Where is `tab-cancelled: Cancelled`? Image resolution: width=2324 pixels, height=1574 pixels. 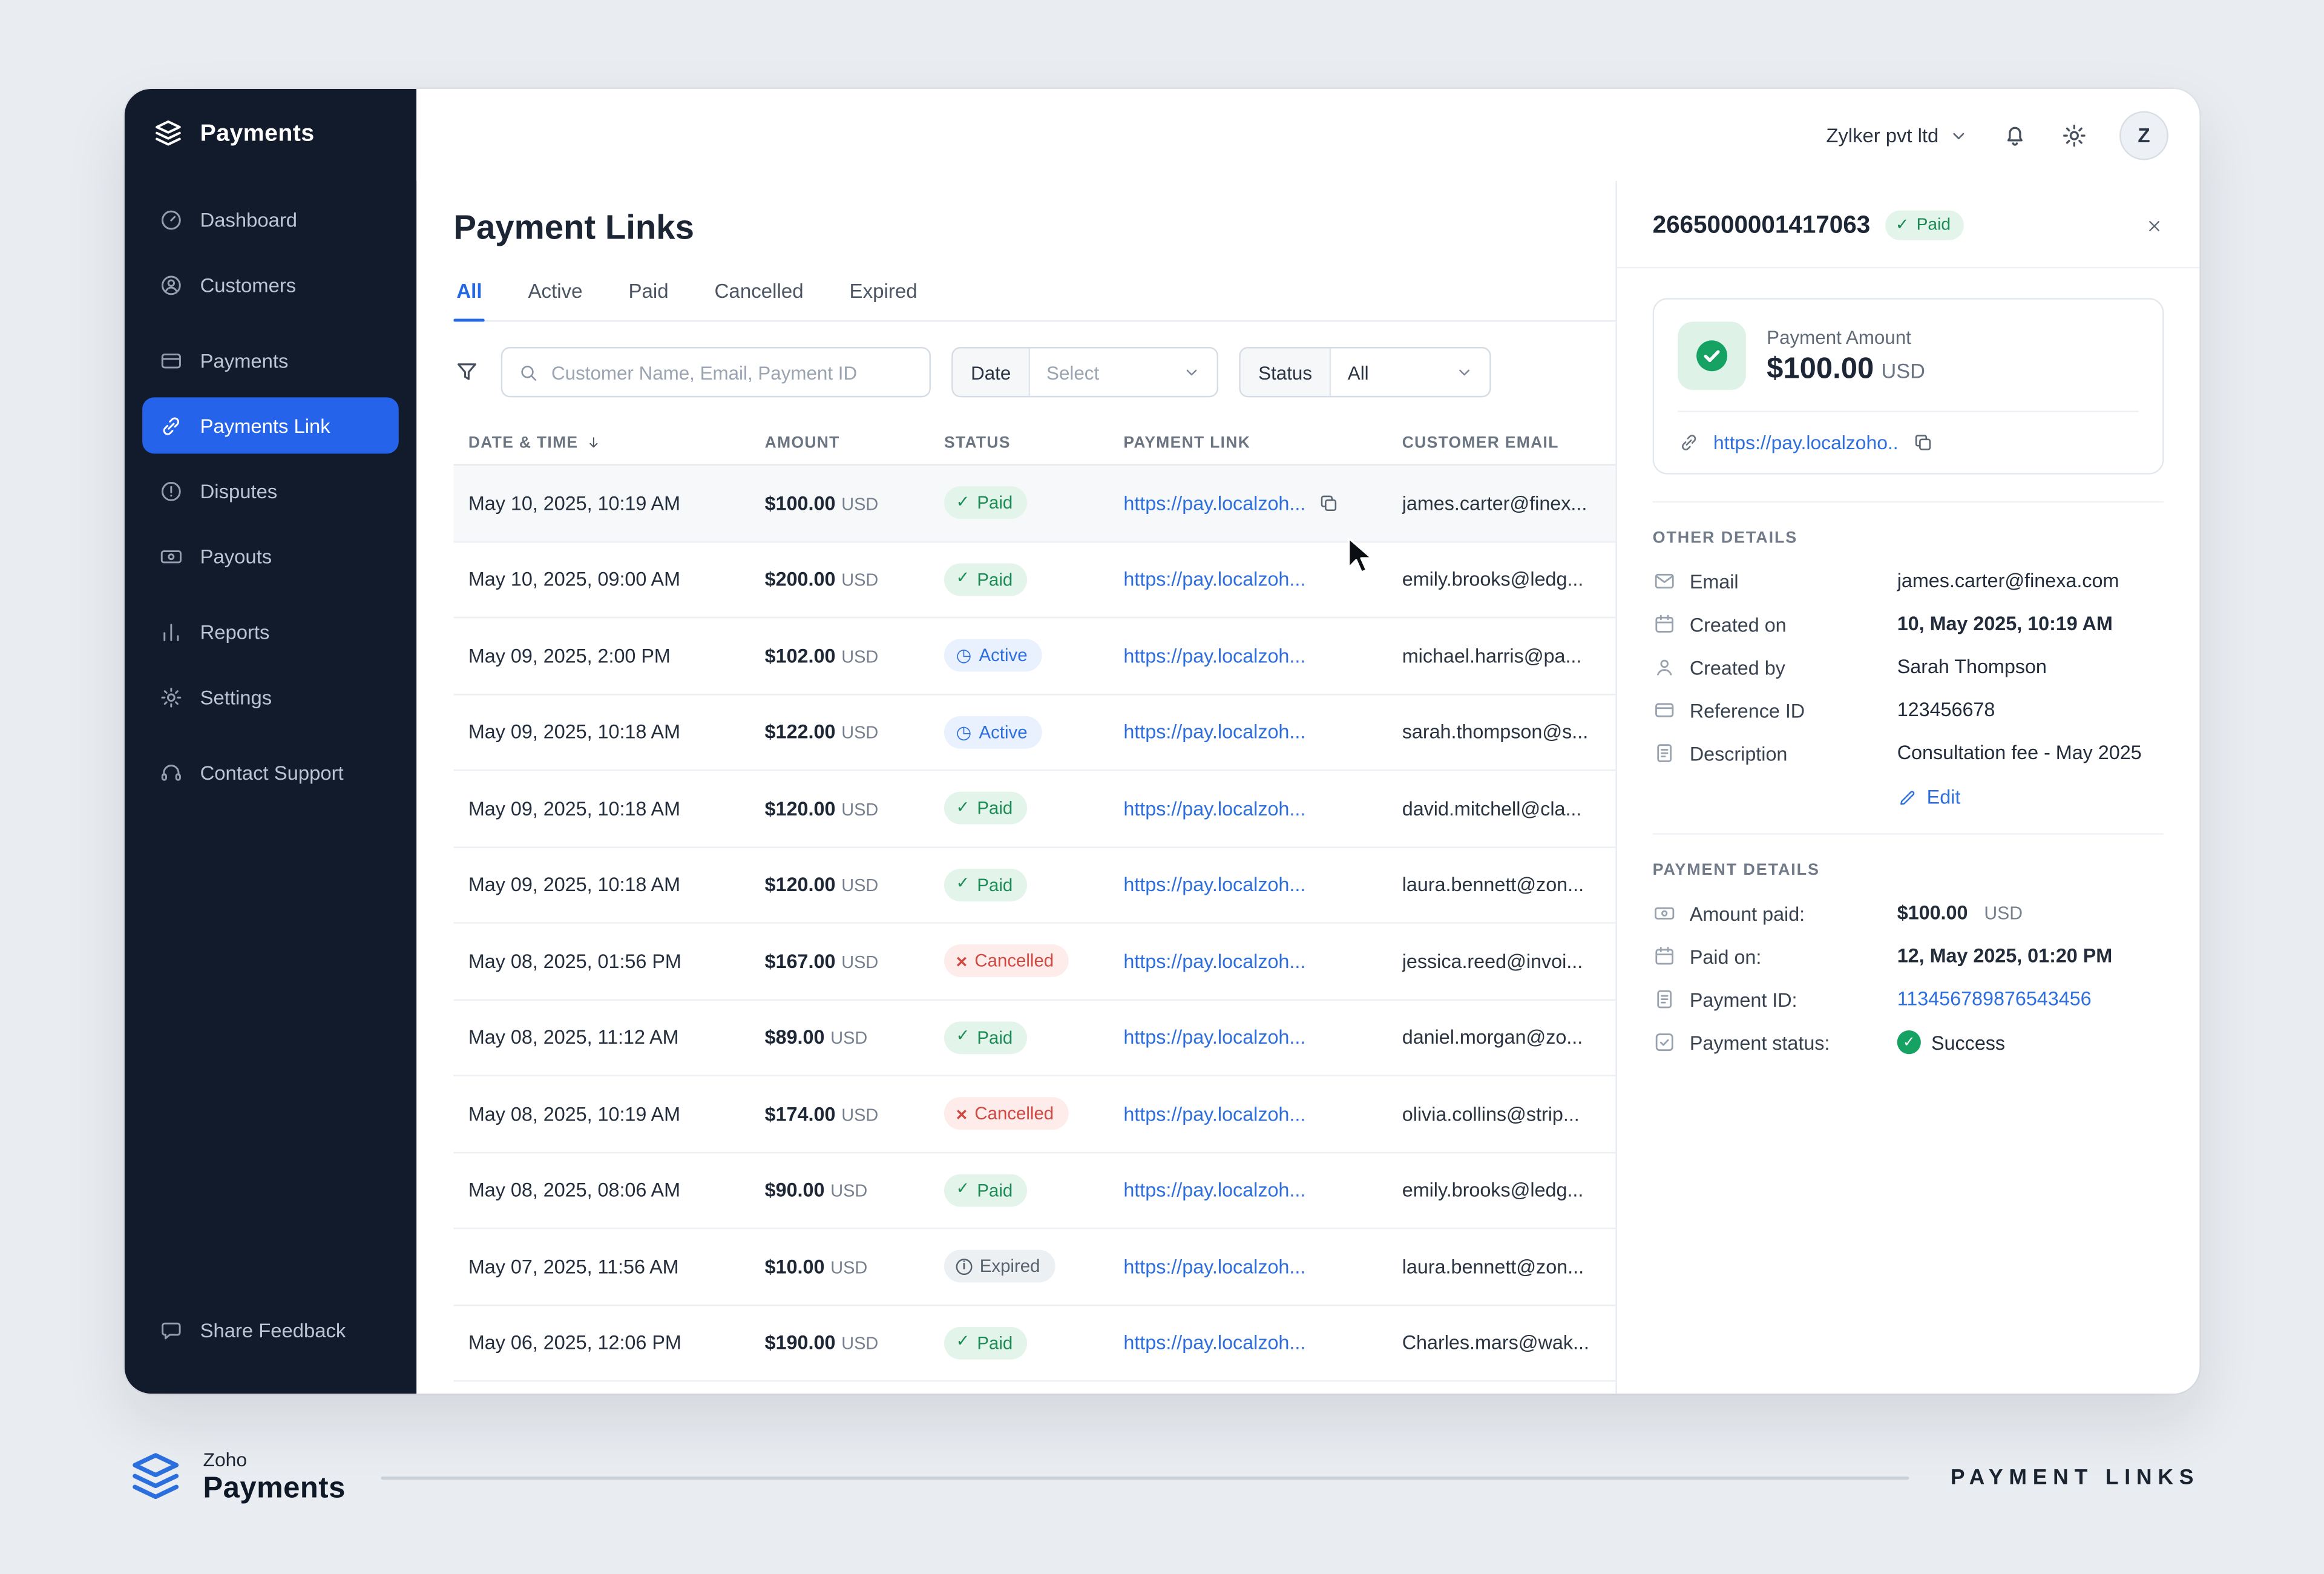
tab-cancelled: Cancelled is located at coordinates (759, 291).